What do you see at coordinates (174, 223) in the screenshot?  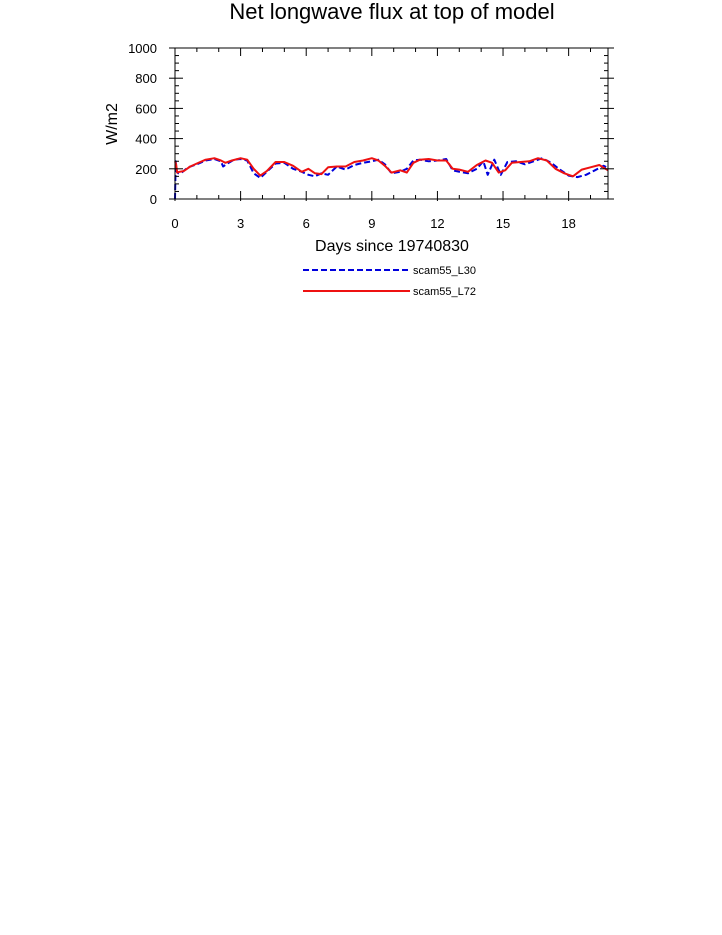 I see `x-tick-label: 0` at bounding box center [174, 223].